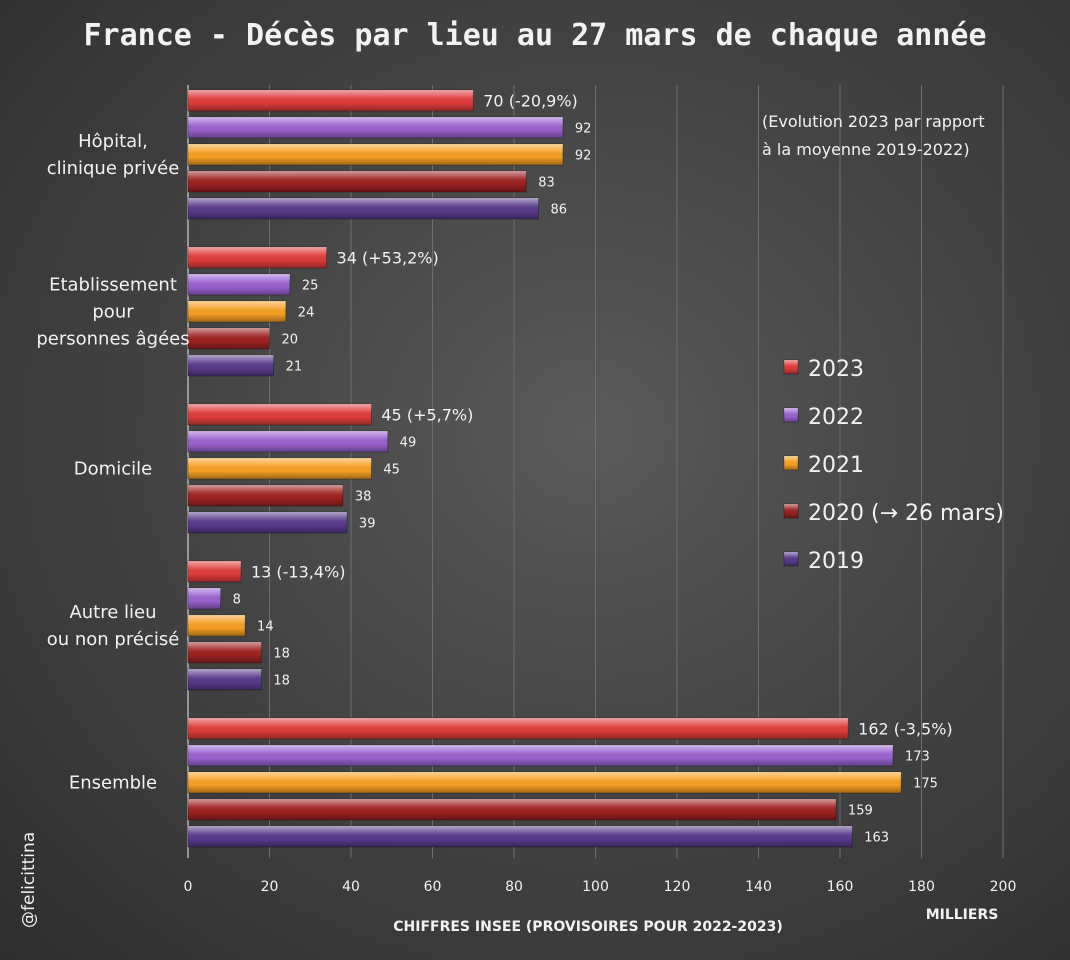  Describe the element at coordinates (112, 312) in the screenshot. I see `category-label: Etablissement pour personnes âgées` at that location.